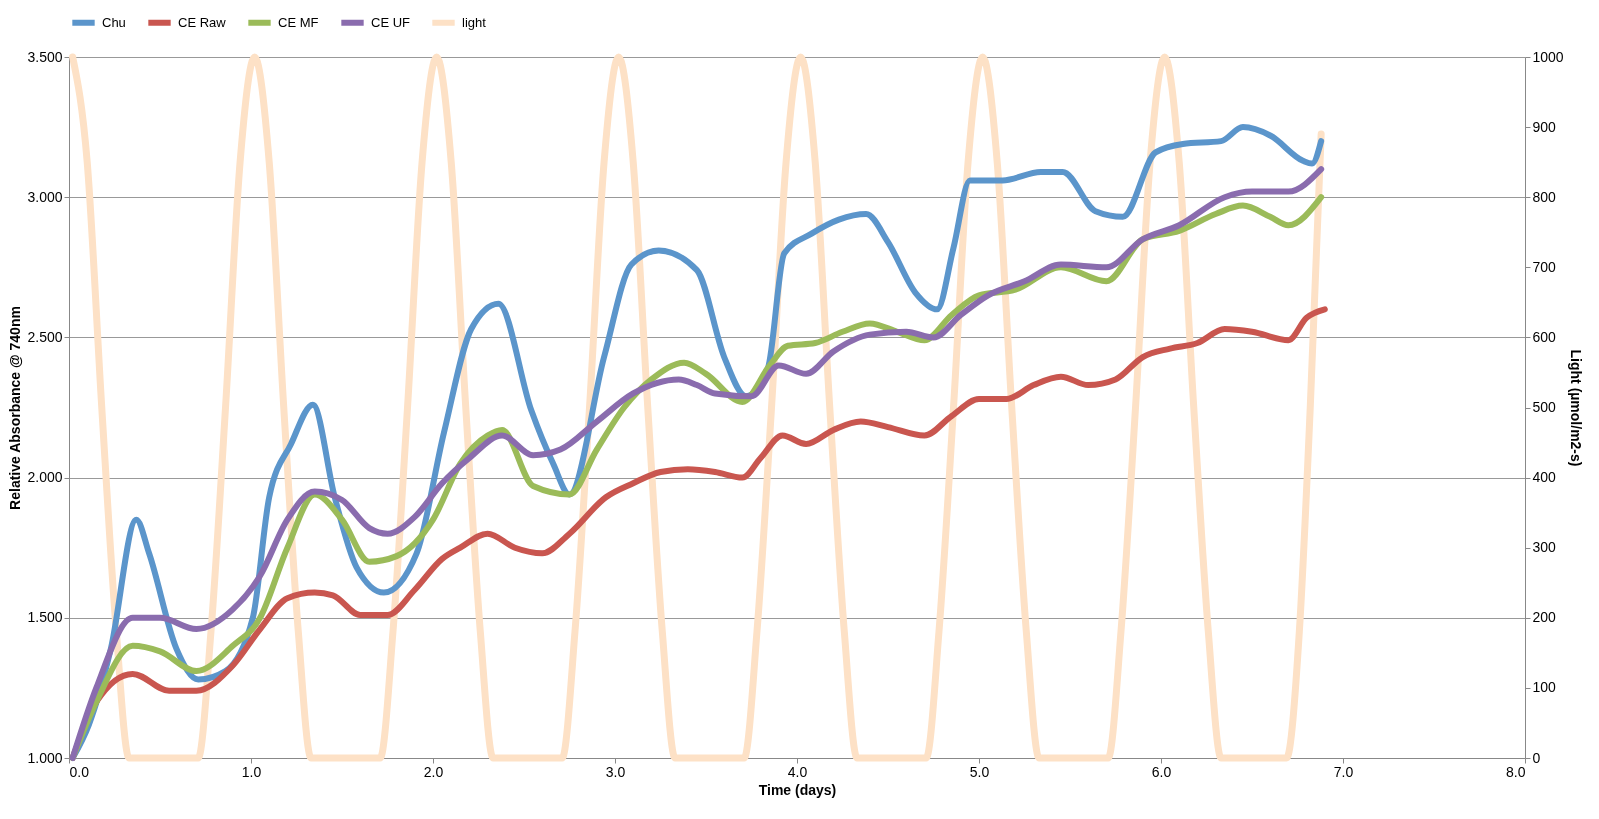 The width and height of the screenshot is (1599, 819). What do you see at coordinates (45, 336) in the screenshot?
I see `y-tick-label: 2.500` at bounding box center [45, 336].